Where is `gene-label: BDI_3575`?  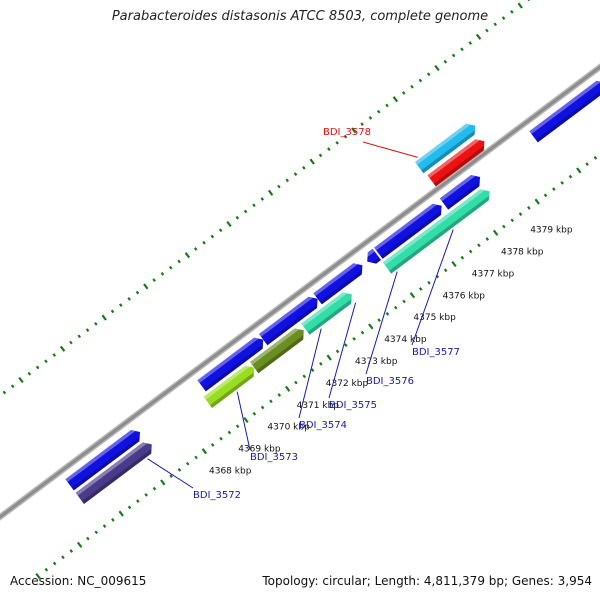 gene-label: BDI_3575 is located at coordinates (353, 405).